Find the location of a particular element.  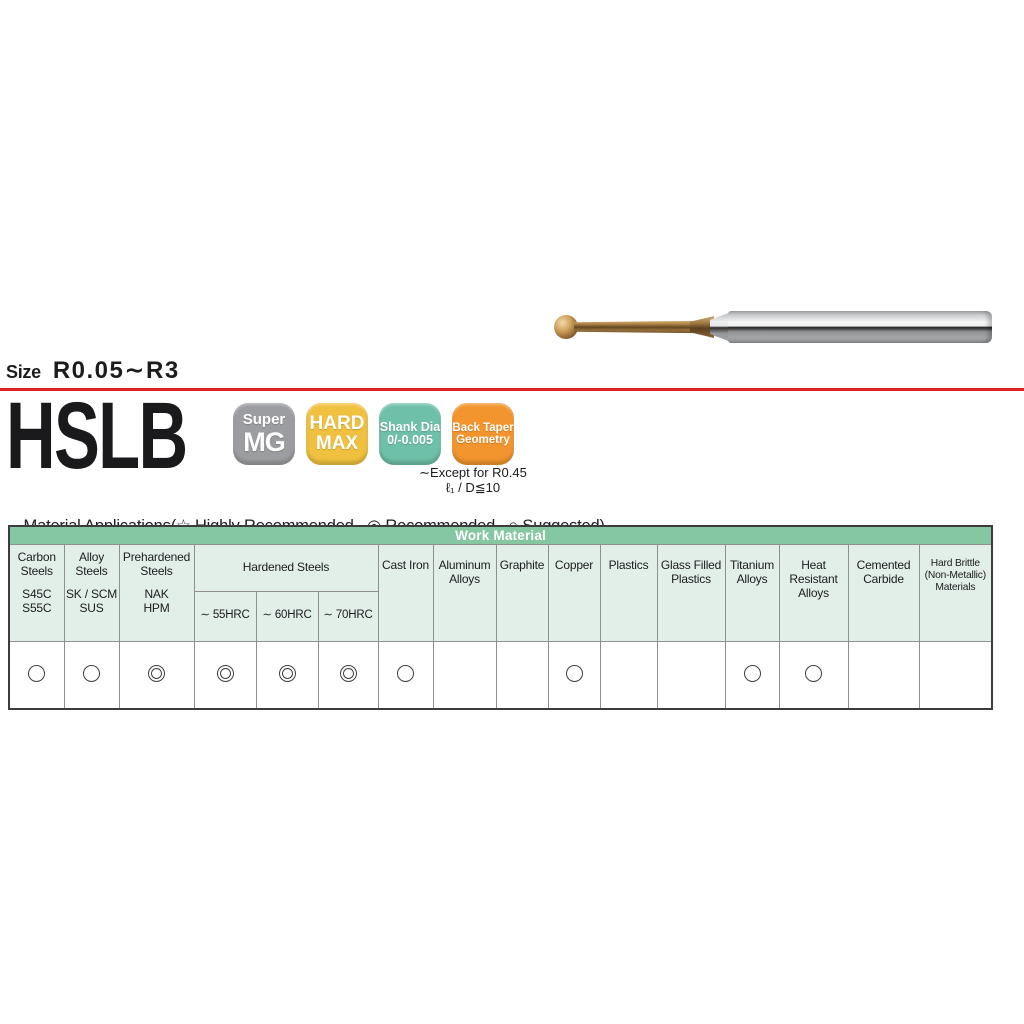

rating-cell-cemented-carbide is located at coordinates (883, 675).